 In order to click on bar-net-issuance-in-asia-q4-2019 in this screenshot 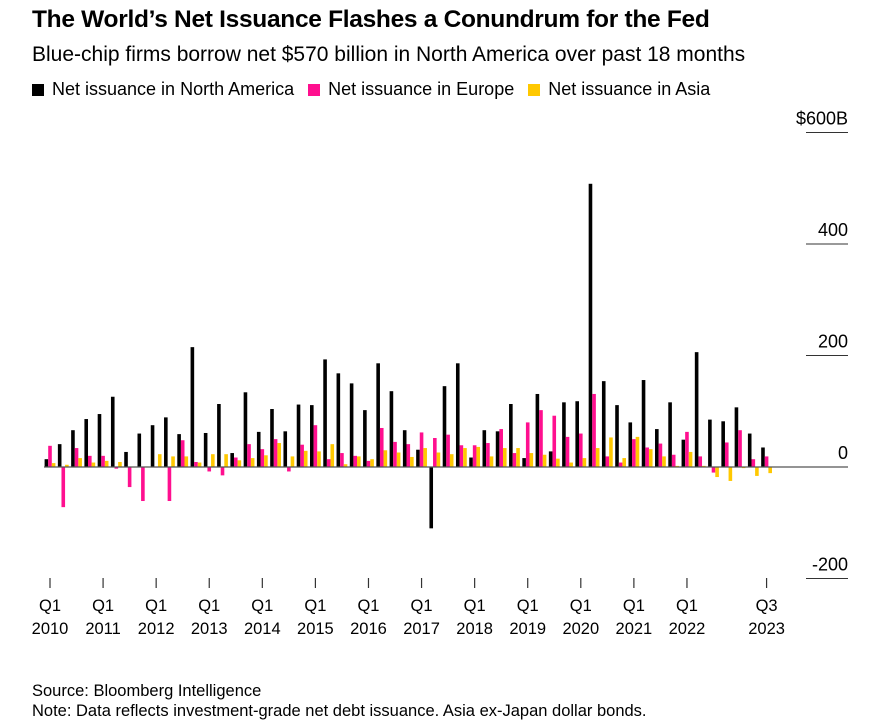, I will do `click(571, 464)`.